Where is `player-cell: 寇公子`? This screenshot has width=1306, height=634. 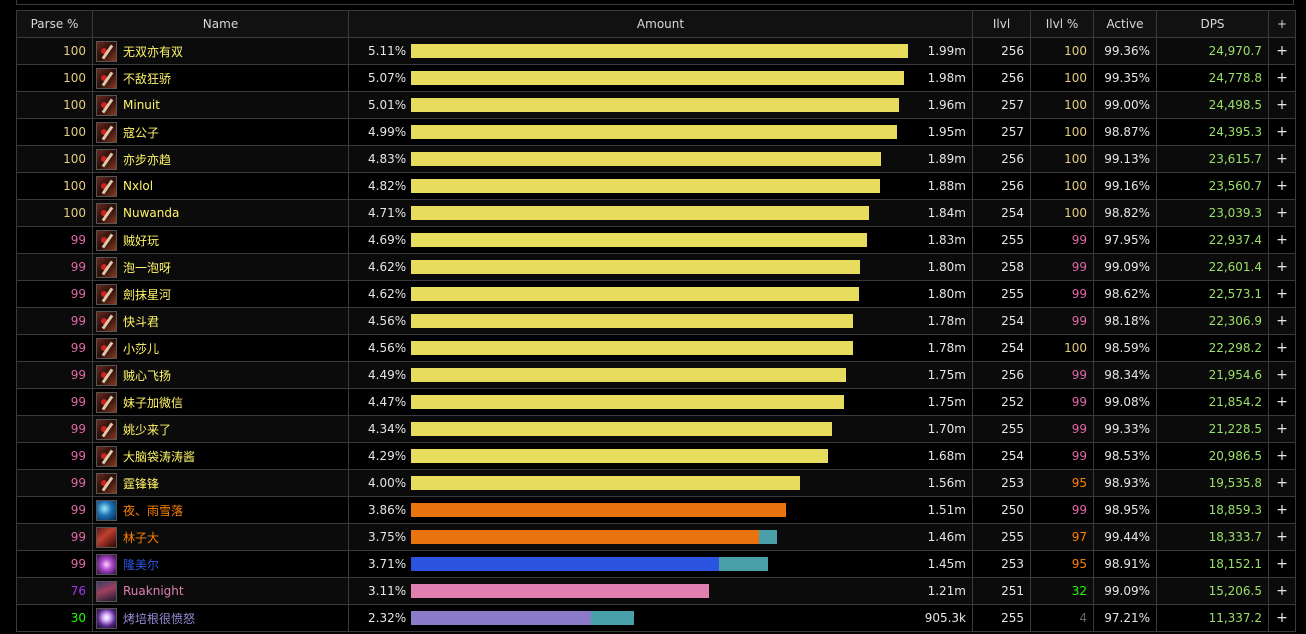
player-cell: 寇公子 is located at coordinates (220, 132).